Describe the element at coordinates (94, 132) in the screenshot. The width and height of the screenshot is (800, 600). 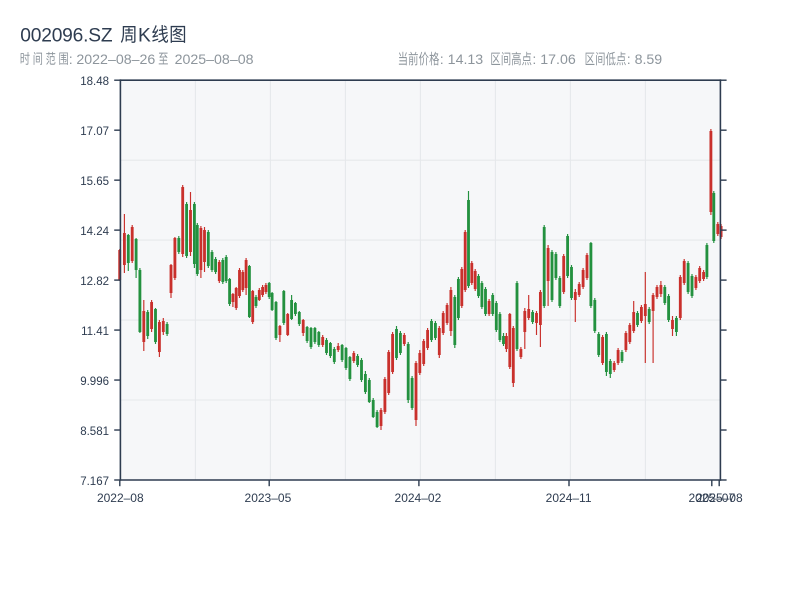
I see `svg-text: 17.07` at that location.